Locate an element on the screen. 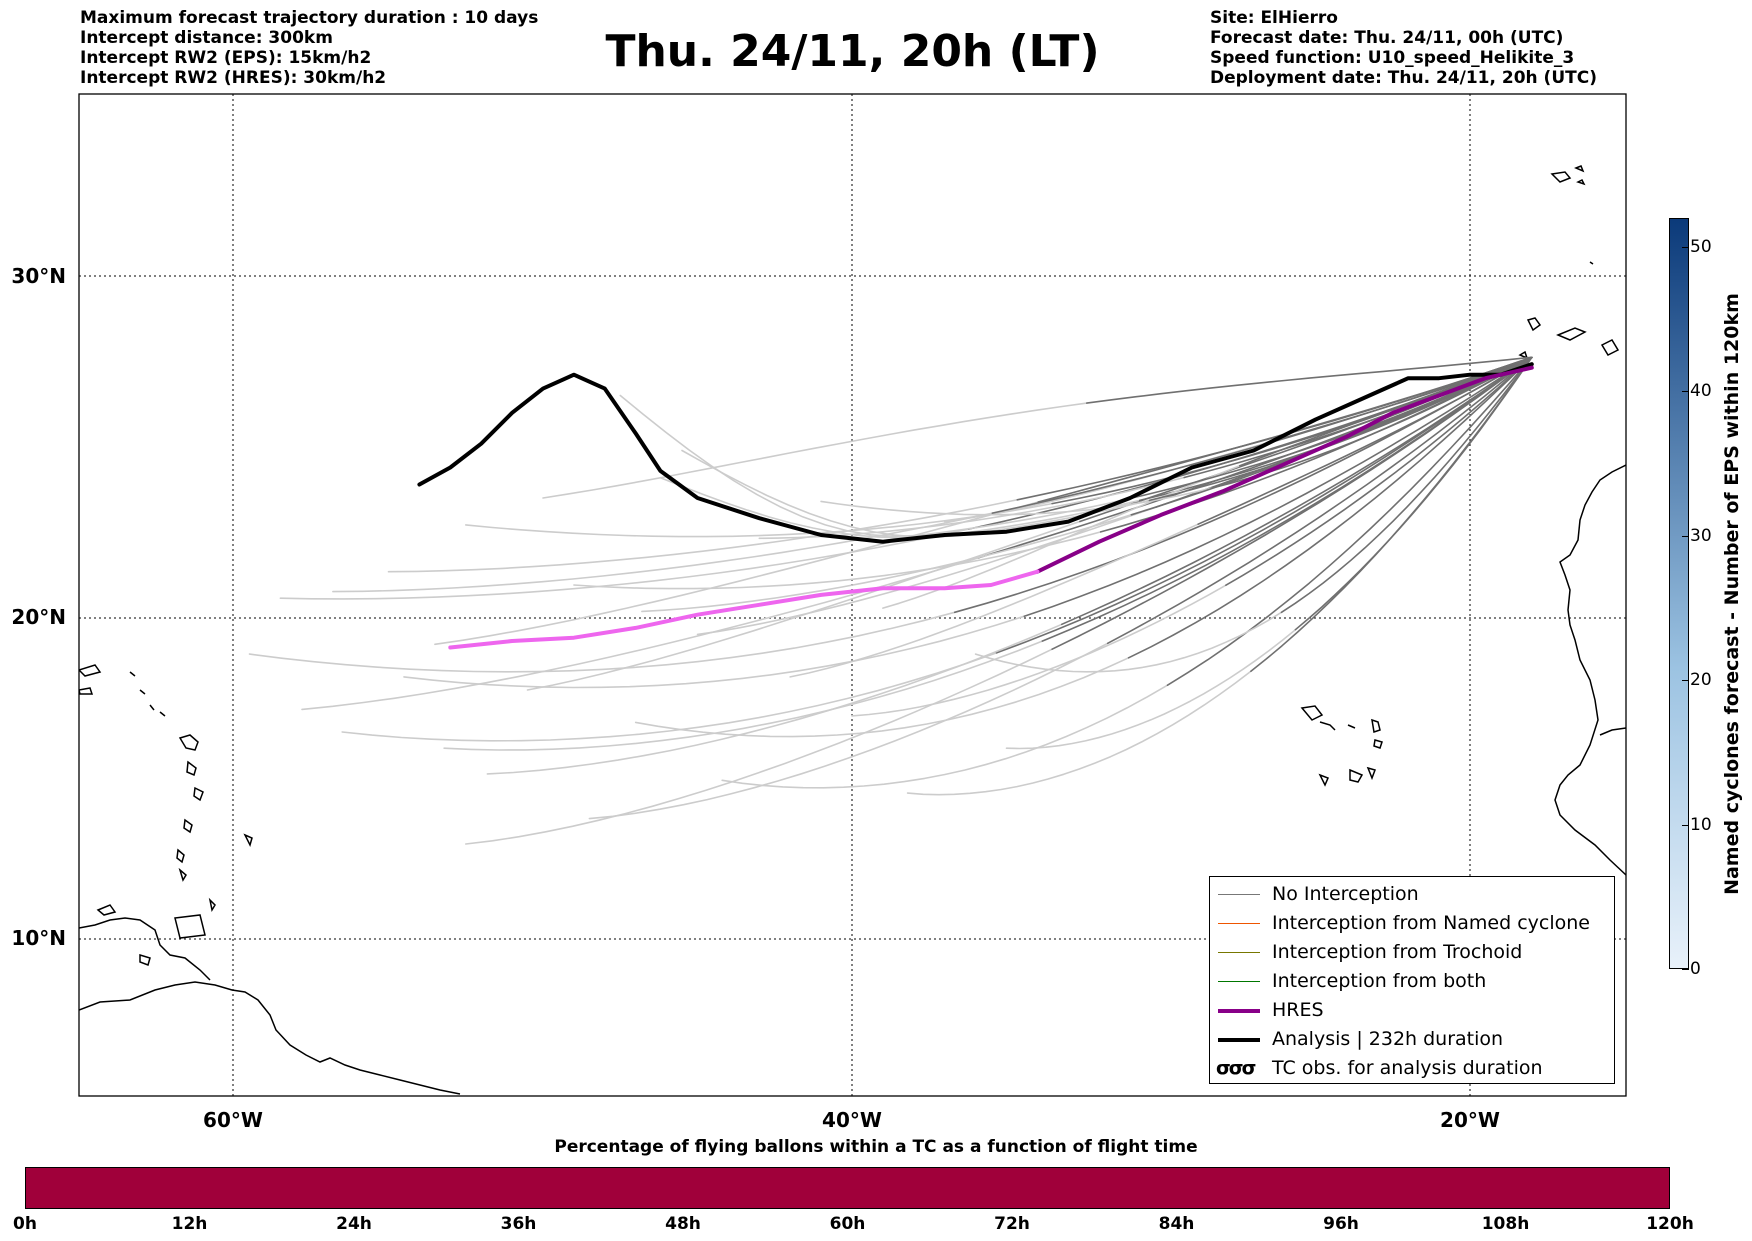 Image resolution: width=1752 pixels, height=1241 pixels. colorbar-bottom-tick-label: 48h is located at coordinates (683, 1224).